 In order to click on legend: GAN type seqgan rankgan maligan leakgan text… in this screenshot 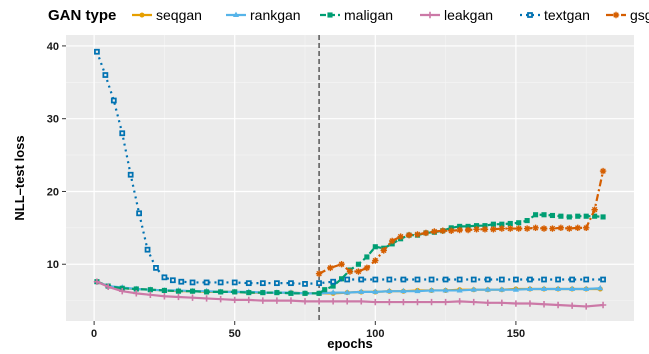, I will do `click(348, 15)`.